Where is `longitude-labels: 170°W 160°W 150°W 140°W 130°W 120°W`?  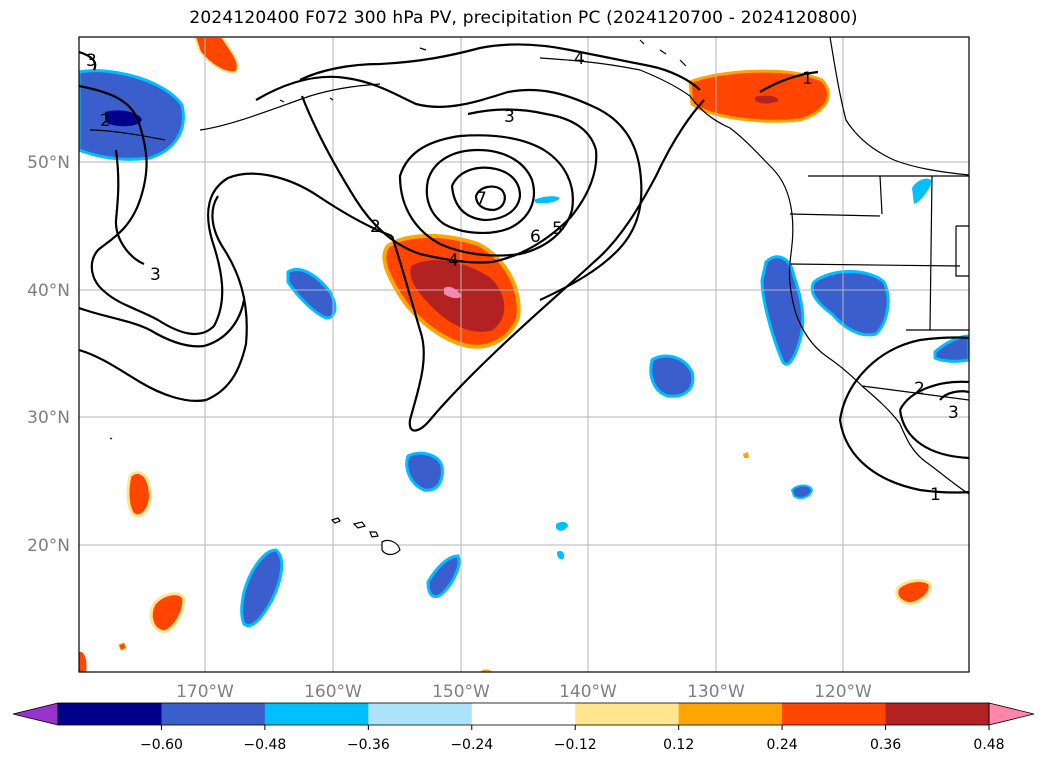 longitude-labels: 170°W 160°W 150°W 140°W 130°W 120°W is located at coordinates (524, 692).